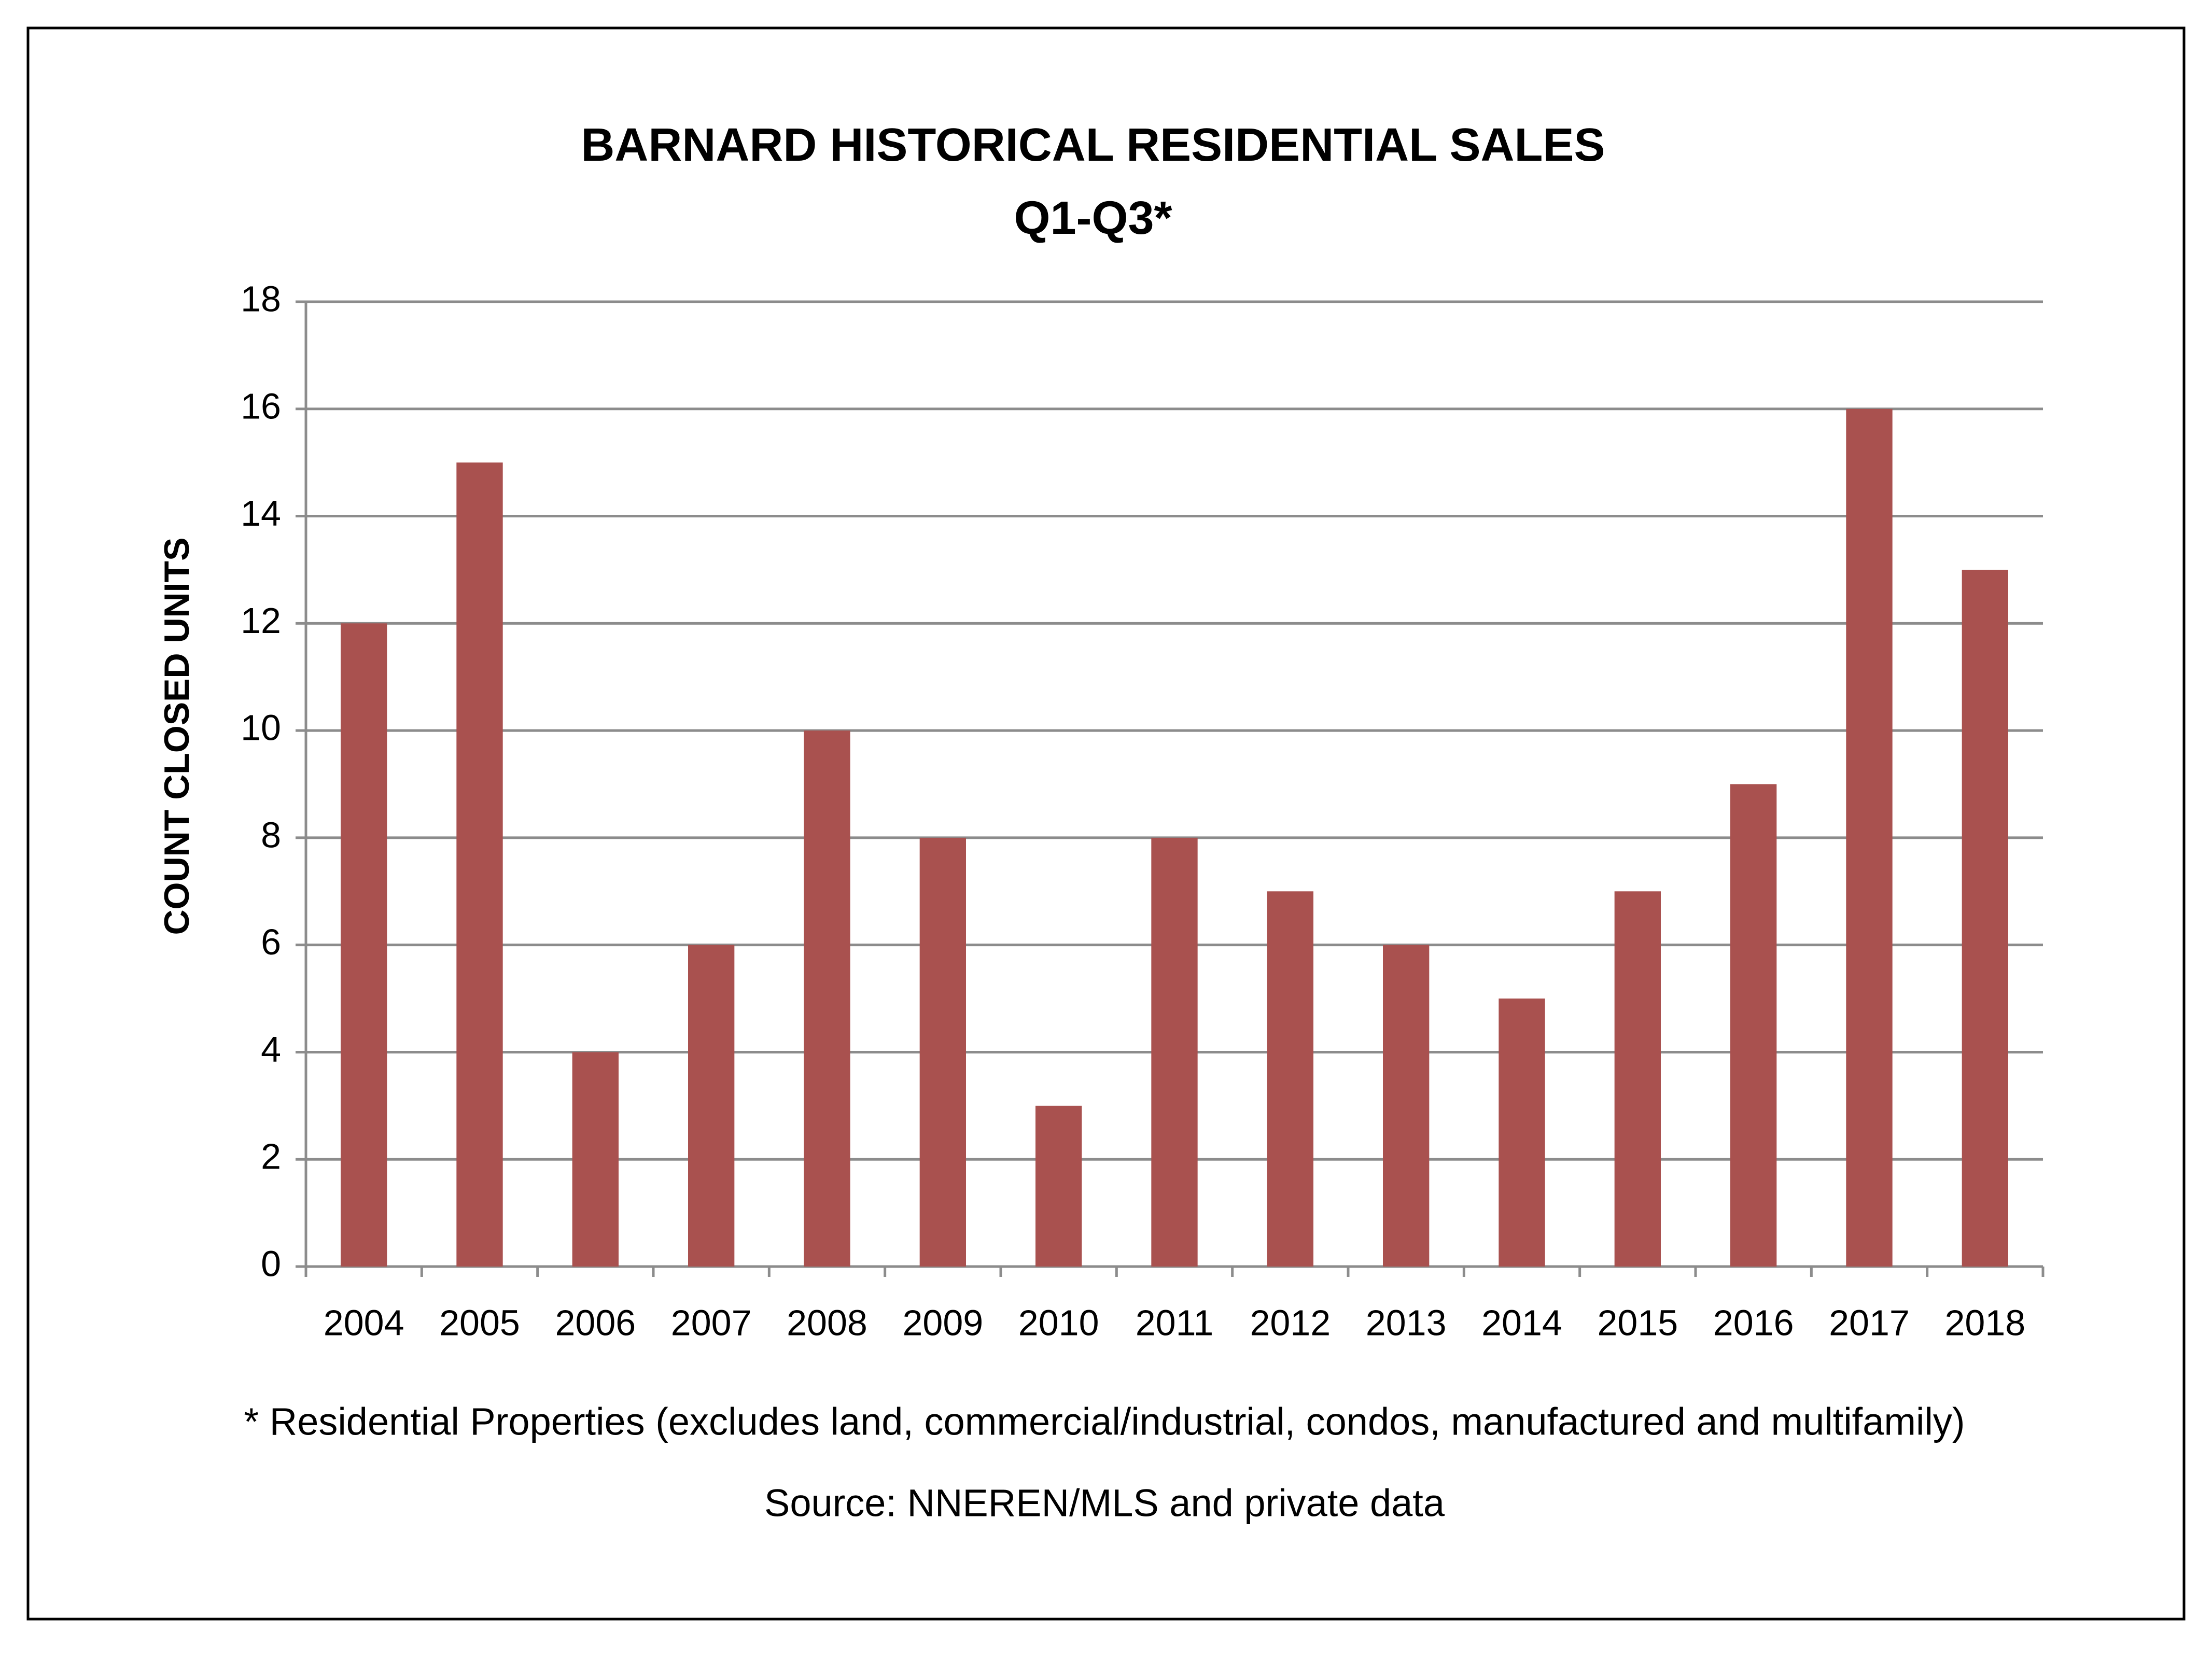 The height and width of the screenshot is (1659, 2212). What do you see at coordinates (595, 1323) in the screenshot?
I see `x-tick-label: 2006` at bounding box center [595, 1323].